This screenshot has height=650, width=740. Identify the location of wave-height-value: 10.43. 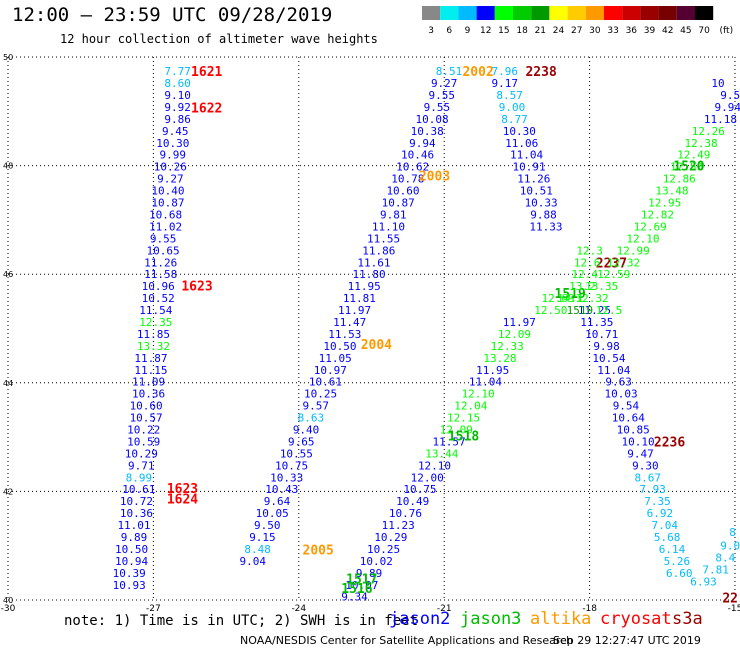
(281, 489).